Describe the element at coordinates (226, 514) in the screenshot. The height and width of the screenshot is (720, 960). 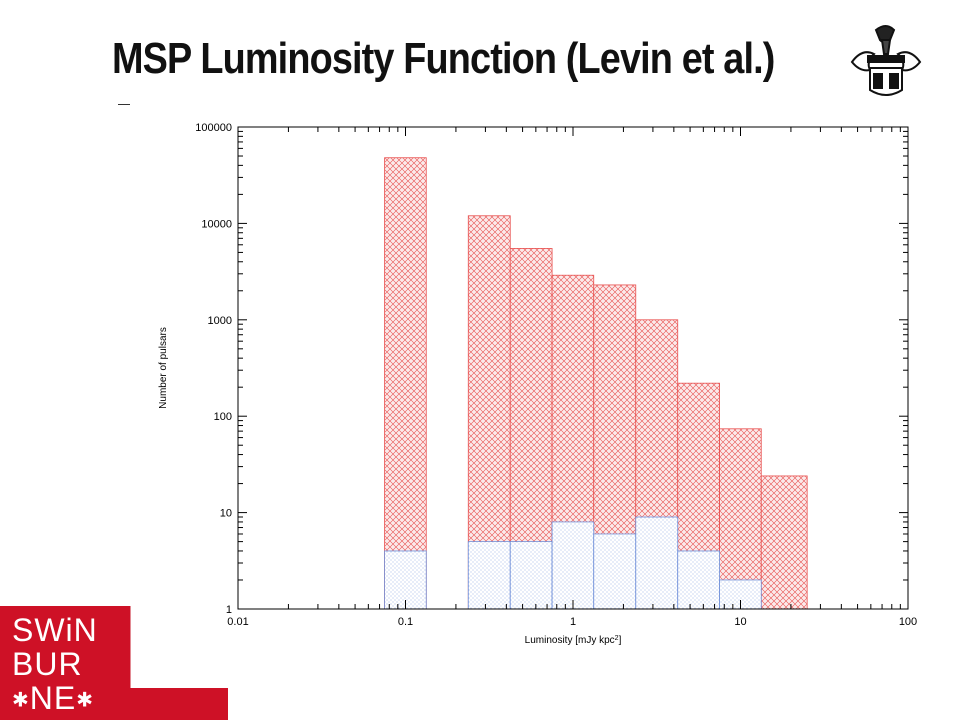
I see `y-tick-label: 10` at that location.